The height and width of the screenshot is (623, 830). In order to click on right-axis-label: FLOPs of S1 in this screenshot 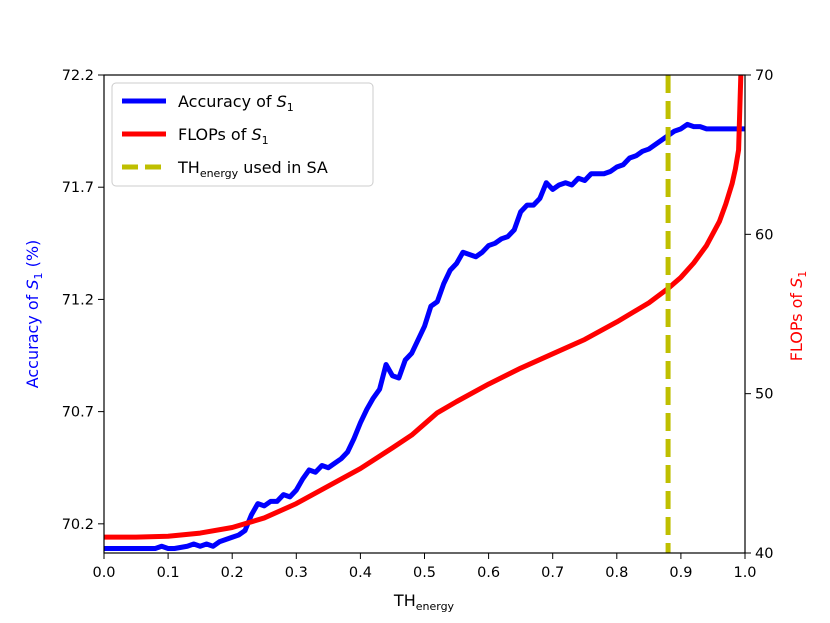, I will do `click(798, 316)`.